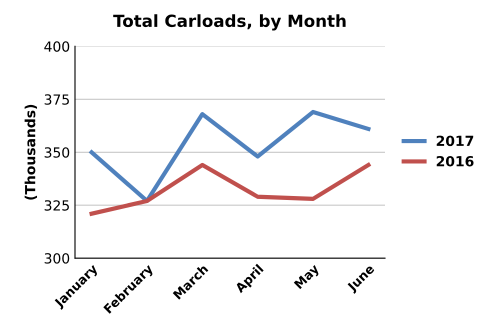 This screenshot has width=500, height=331. I want to click on y-tick-label: 325, so click(56, 205).